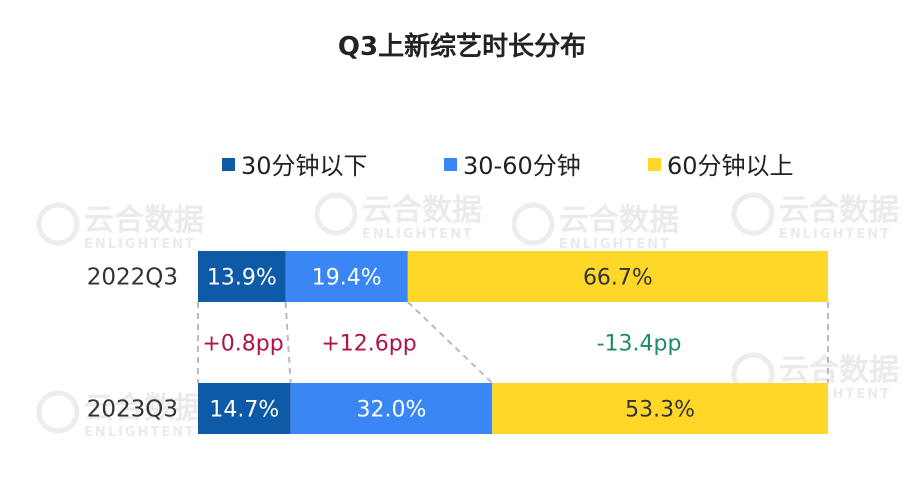 The width and height of the screenshot is (924, 497). I want to click on category-label: 2022Q3, so click(132, 278).